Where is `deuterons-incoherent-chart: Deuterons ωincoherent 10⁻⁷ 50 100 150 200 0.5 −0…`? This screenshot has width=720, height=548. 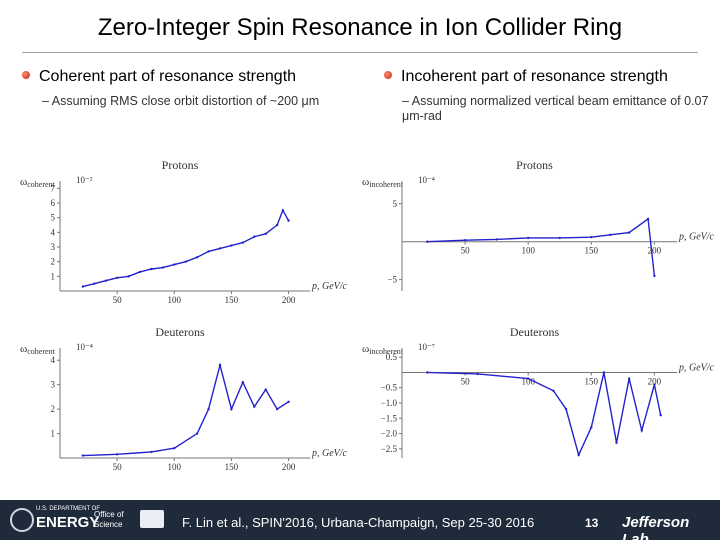 deuterons-incoherent-chart: Deuterons ωincoherent 10⁻⁷ 50 100 150 200 0.5 −0… is located at coordinates (537, 397).